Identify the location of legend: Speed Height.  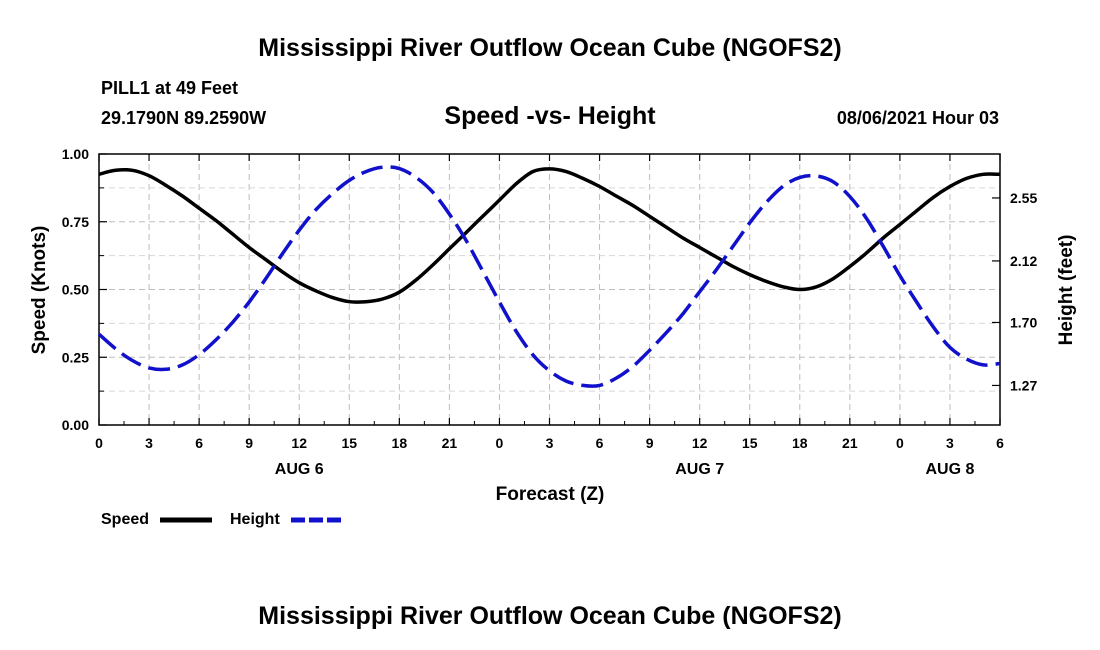
(222, 519).